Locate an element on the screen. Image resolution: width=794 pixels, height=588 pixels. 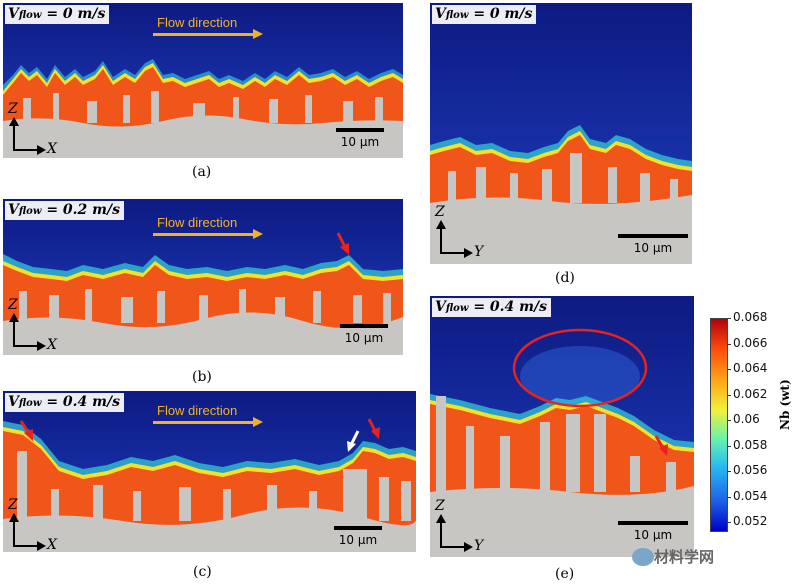
colorbar-tick-label: 0.052 is located at coordinates (750, 521).